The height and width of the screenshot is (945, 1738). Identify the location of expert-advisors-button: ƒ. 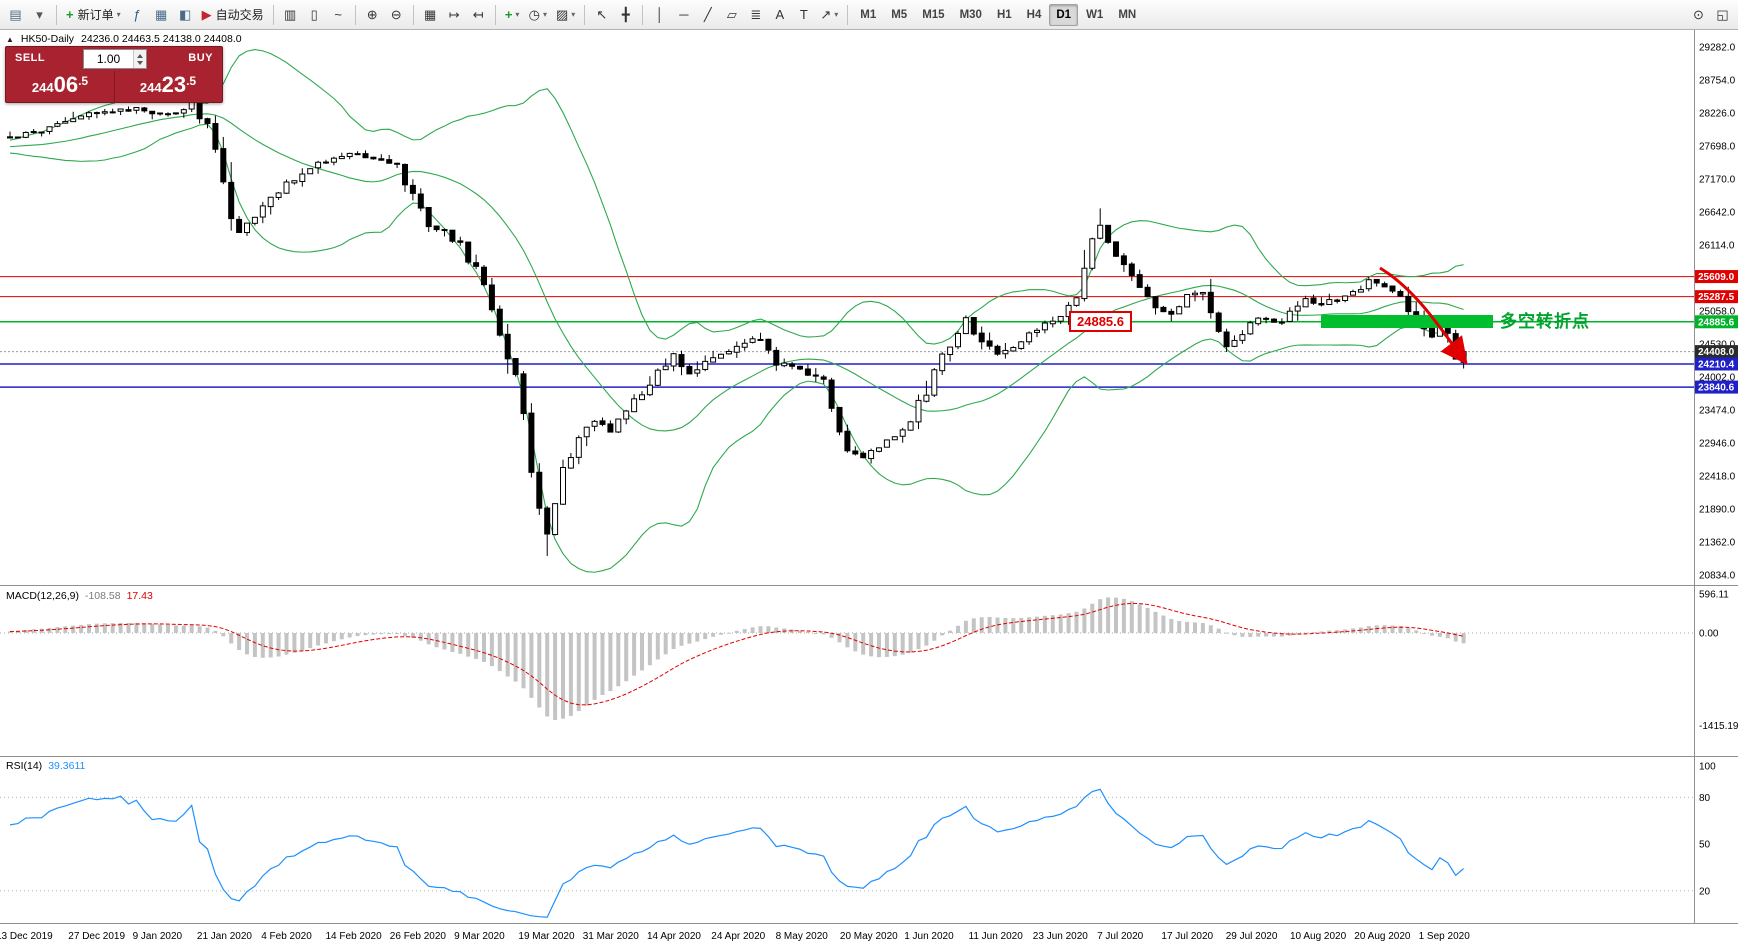
(137, 15).